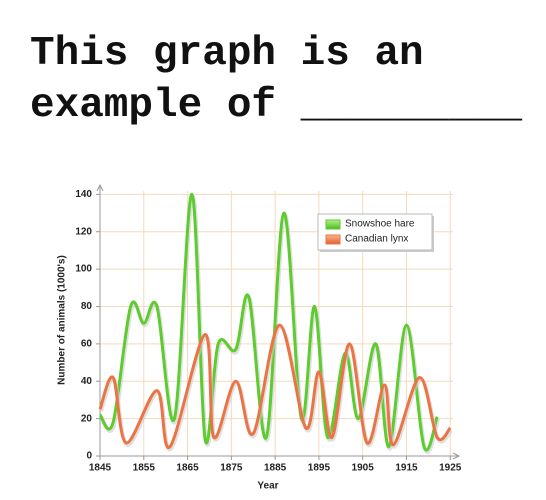 The width and height of the screenshot is (546, 500). Describe the element at coordinates (89, 456) in the screenshot. I see `y-tick-label: 0` at that location.